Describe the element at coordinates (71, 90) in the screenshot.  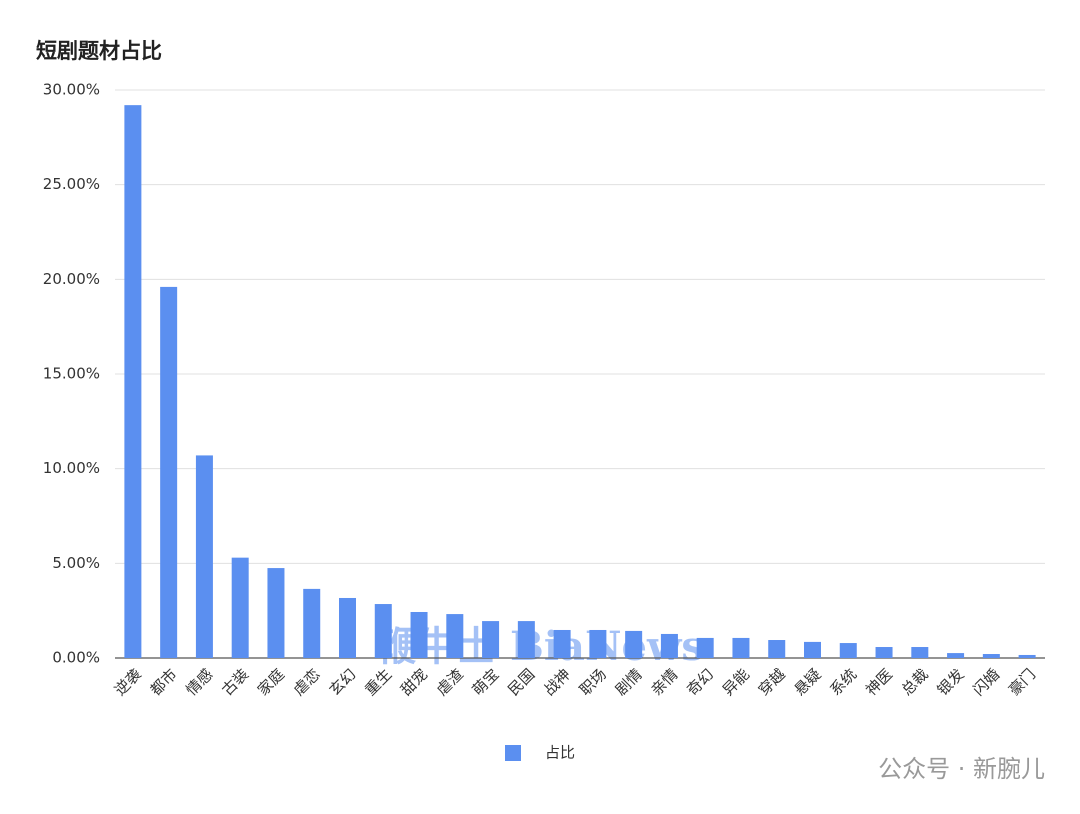
I see `y-tick-label: 30.00%` at that location.